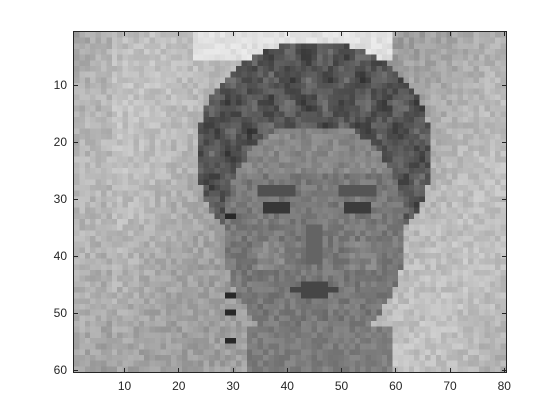 The width and height of the screenshot is (560, 420). Describe the element at coordinates (287, 386) in the screenshot. I see `x-tick-label: 40` at that location.